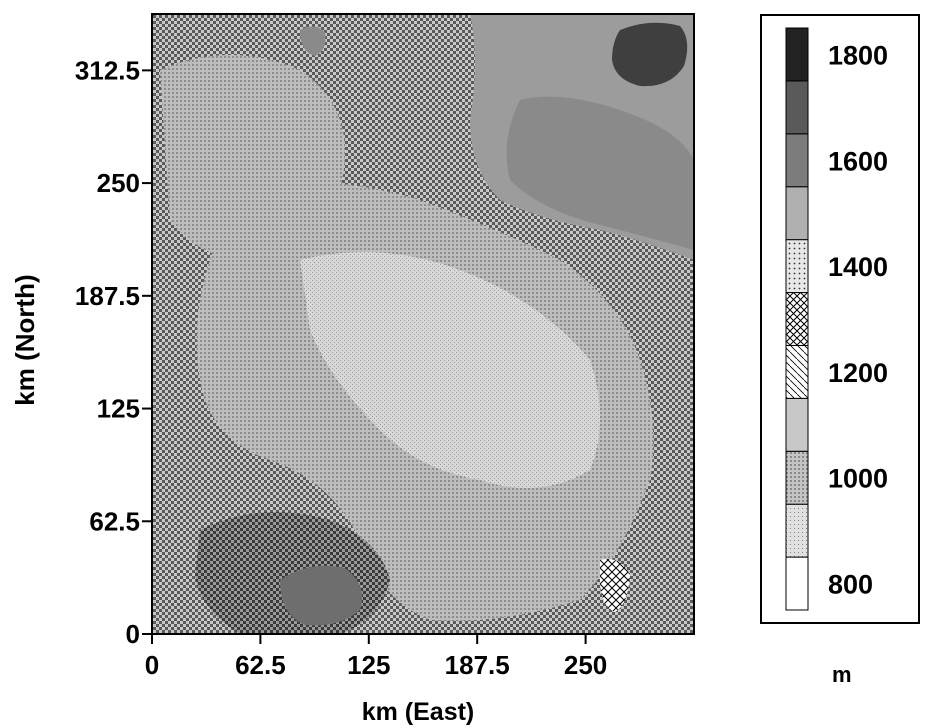 Image resolution: width=926 pixels, height=728 pixels. What do you see at coordinates (152, 665) in the screenshot?
I see `x-tick-label: 0` at bounding box center [152, 665].